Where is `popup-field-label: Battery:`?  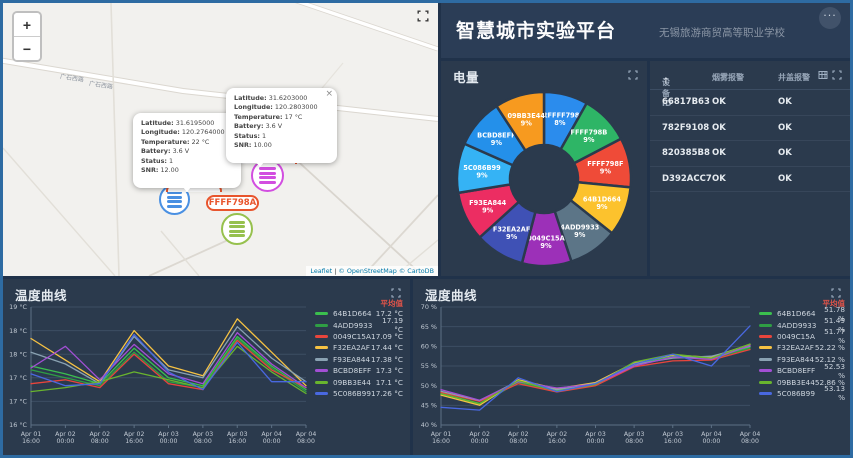
popup-field-label: Battery: is located at coordinates (156, 151).